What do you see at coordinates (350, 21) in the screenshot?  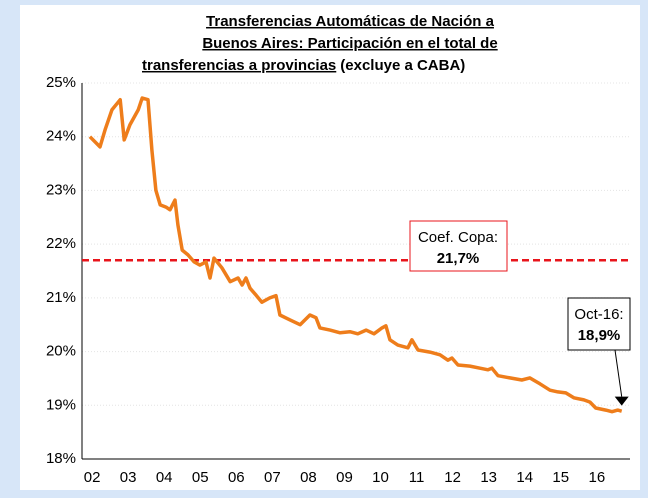 I see `title-line: Transferencias Automáticas de Nación a` at bounding box center [350, 21].